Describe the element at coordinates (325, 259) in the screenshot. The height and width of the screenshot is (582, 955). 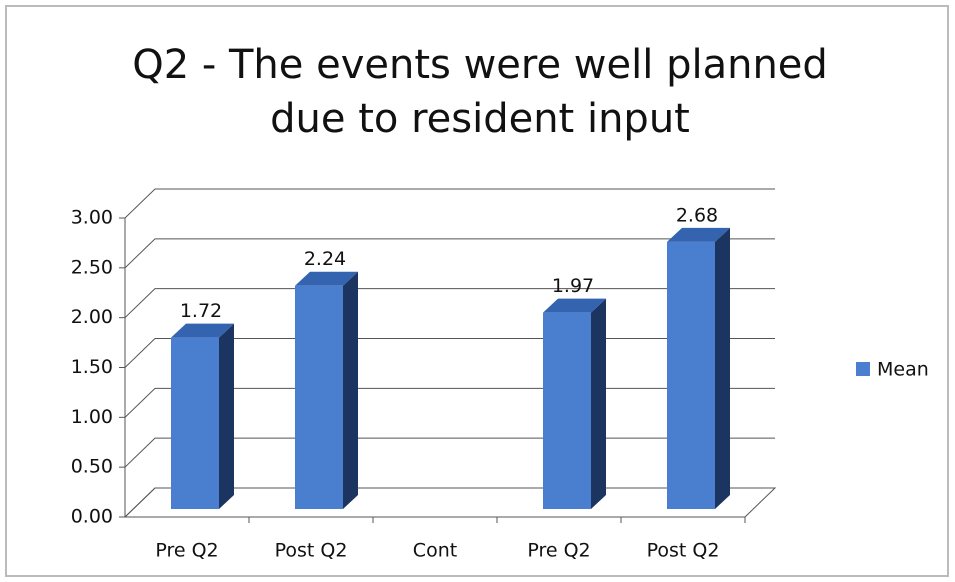
I see `data-label: 2.24` at that location.